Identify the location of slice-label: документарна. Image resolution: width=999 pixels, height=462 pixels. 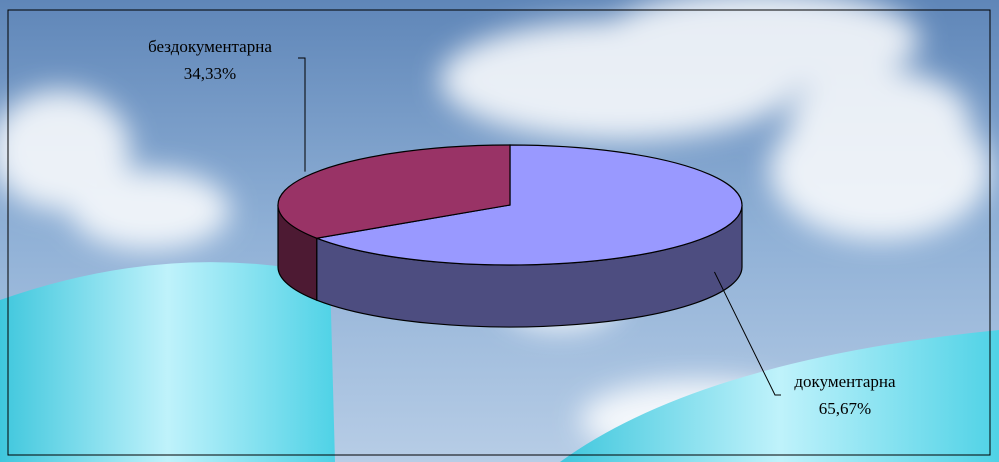
(845, 381).